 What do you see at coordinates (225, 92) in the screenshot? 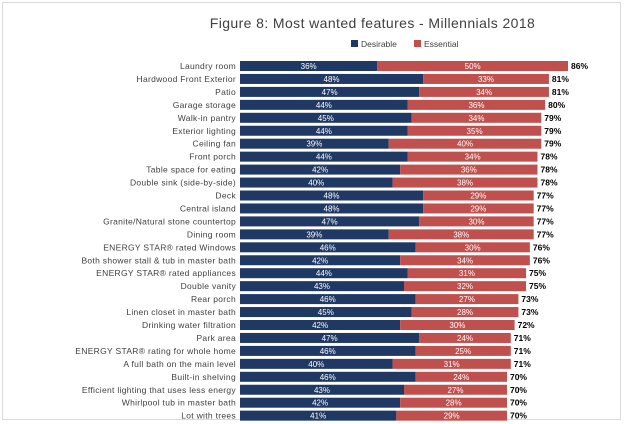
I see `category-label: Patio` at bounding box center [225, 92].